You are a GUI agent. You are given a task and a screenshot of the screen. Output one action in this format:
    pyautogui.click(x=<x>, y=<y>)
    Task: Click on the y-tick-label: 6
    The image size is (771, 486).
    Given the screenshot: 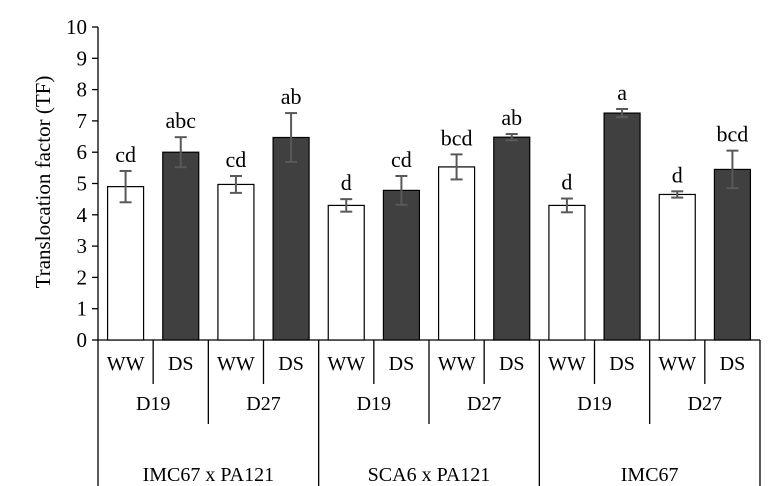 What is the action you would take?
    pyautogui.click(x=82, y=152)
    